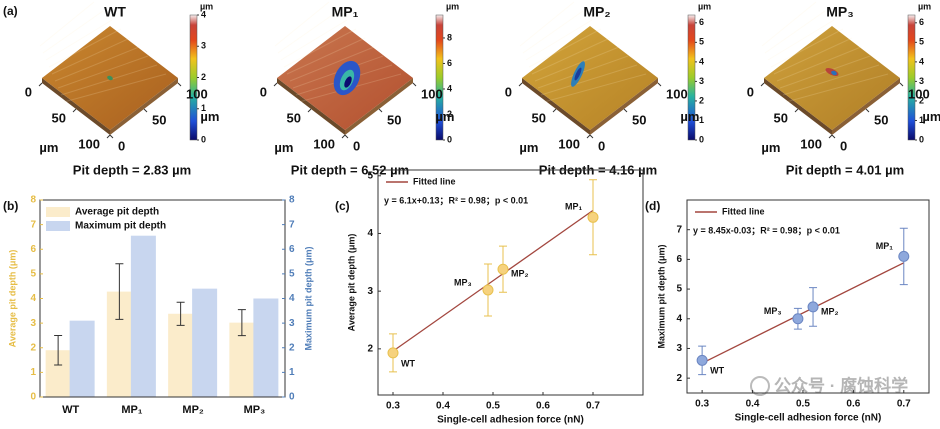 The height and width of the screenshot is (429, 940). What do you see at coordinates (345, 12) in the screenshot?
I see `image-title: MP₁` at bounding box center [345, 12].